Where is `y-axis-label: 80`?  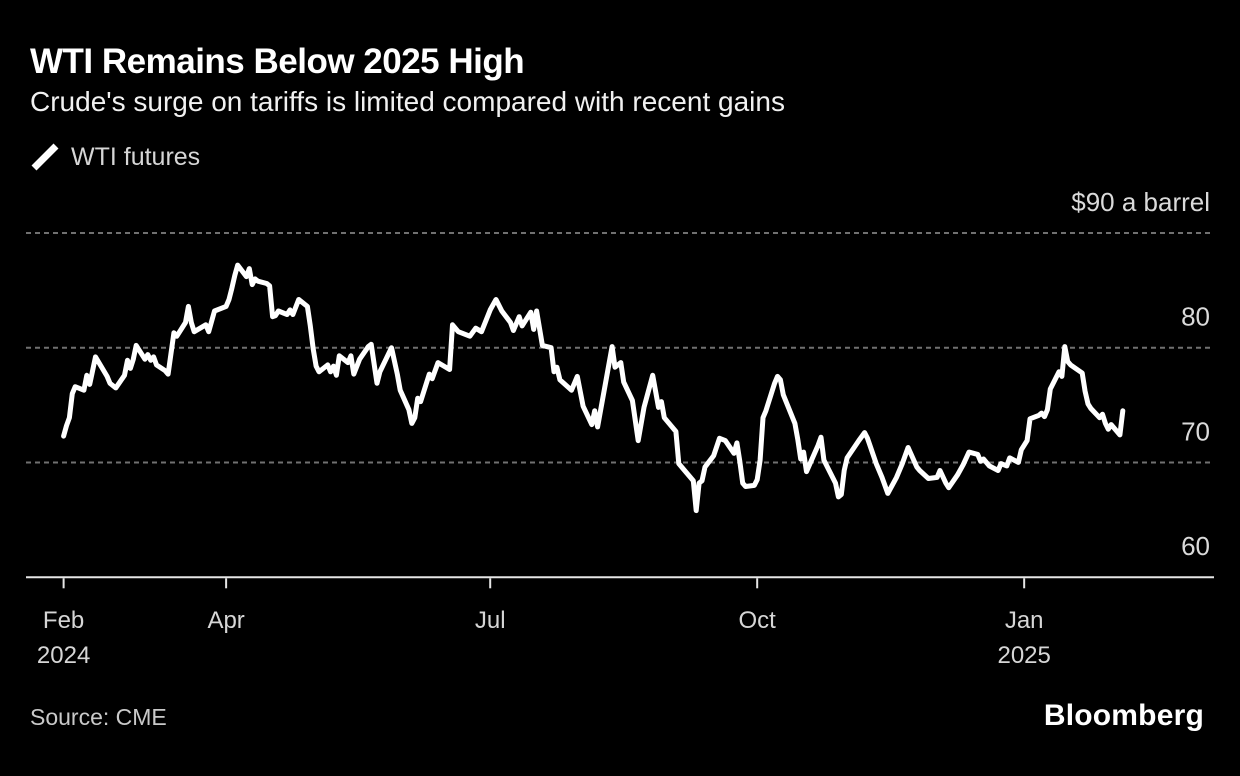
y-axis-label: 80 is located at coordinates (1195, 317).